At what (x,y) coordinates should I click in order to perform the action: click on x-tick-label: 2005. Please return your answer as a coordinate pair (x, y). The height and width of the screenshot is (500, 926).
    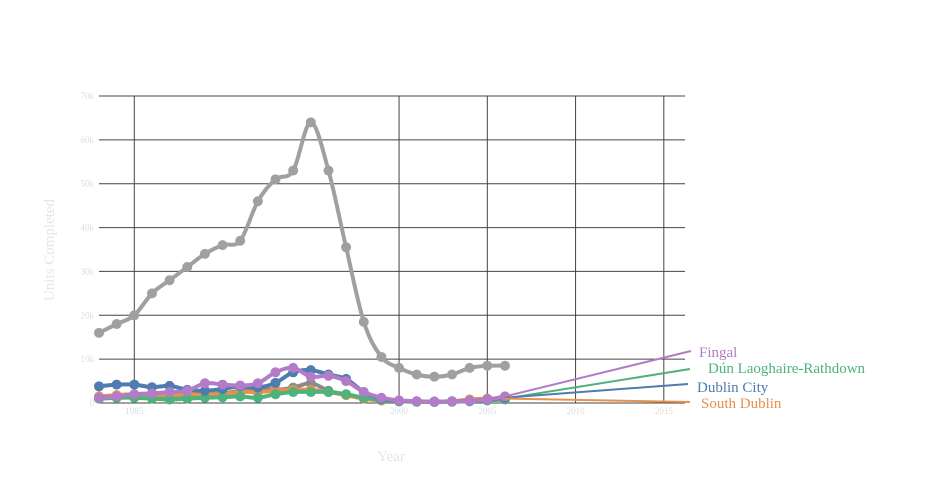
    Looking at the image, I should click on (487, 411).